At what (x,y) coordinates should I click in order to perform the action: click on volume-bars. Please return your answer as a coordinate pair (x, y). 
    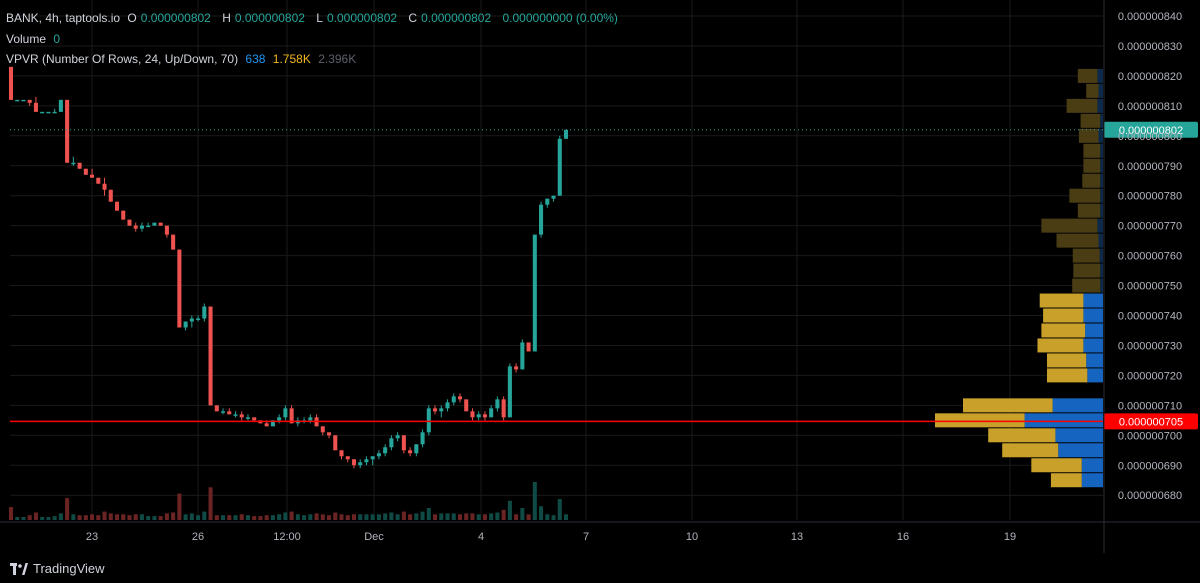
    Looking at the image, I should click on (288, 501).